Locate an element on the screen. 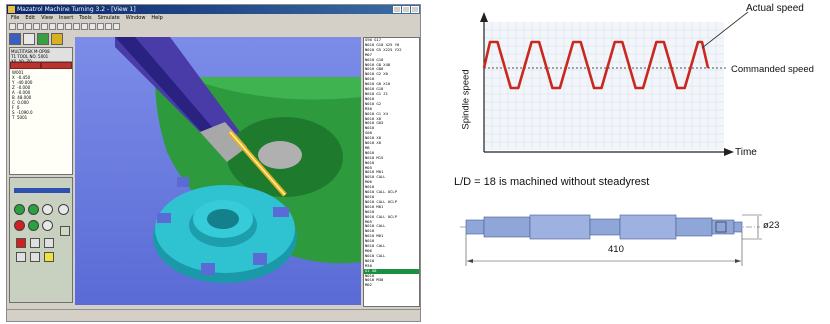 The width and height of the screenshot is (830, 324). section-button is located at coordinates (92, 26).